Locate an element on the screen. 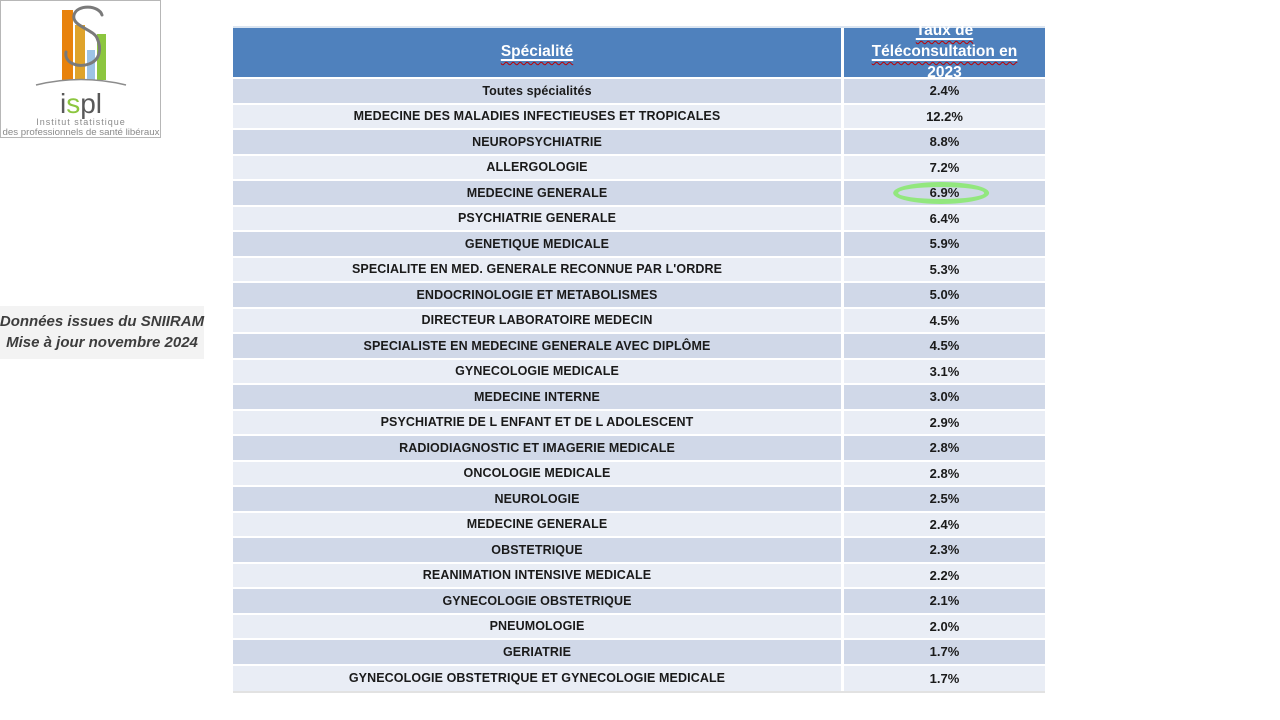 The width and height of the screenshot is (1280, 720). specialty-cell: NEUROLOGIE is located at coordinates (537, 499).